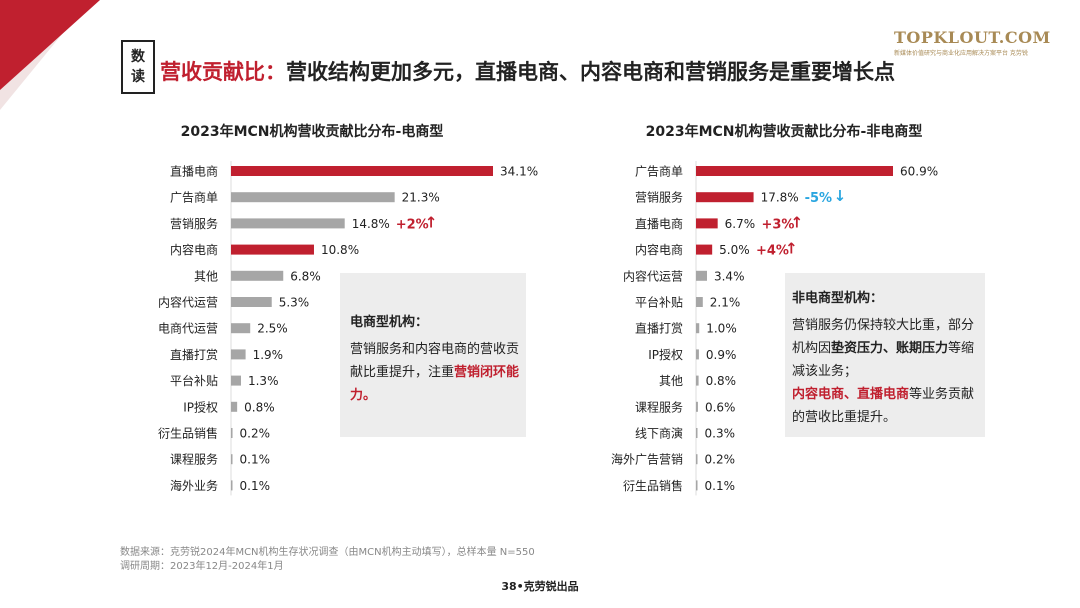  I want to click on note-ecommerce-title: 电商型机构：, so click(389, 322).